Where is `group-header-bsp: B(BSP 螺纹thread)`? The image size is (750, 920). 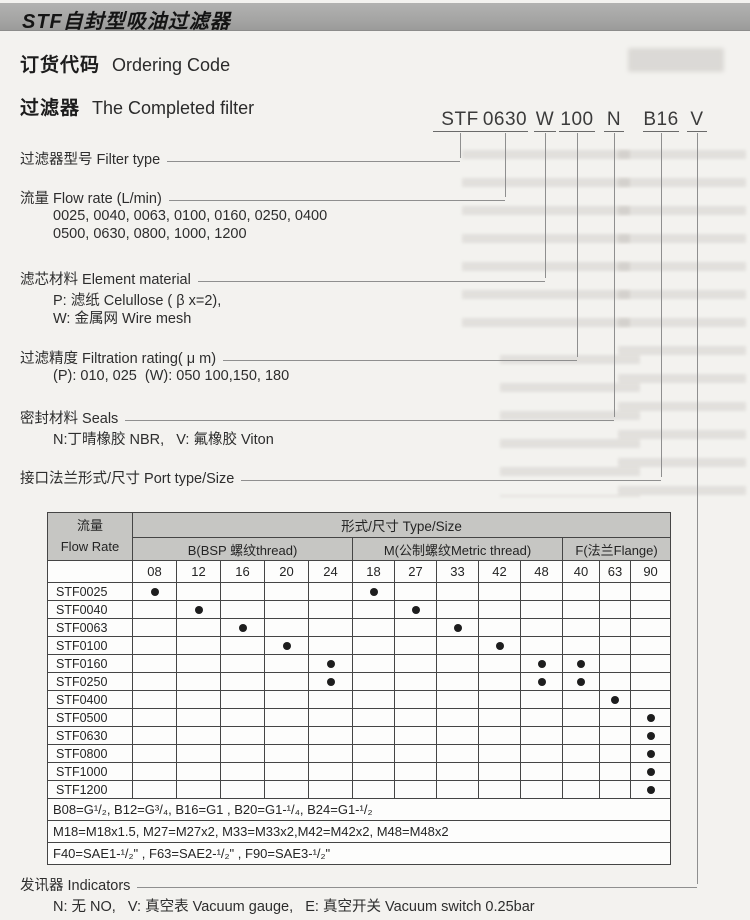 group-header-bsp: B(BSP 螺纹thread) is located at coordinates (242, 549).